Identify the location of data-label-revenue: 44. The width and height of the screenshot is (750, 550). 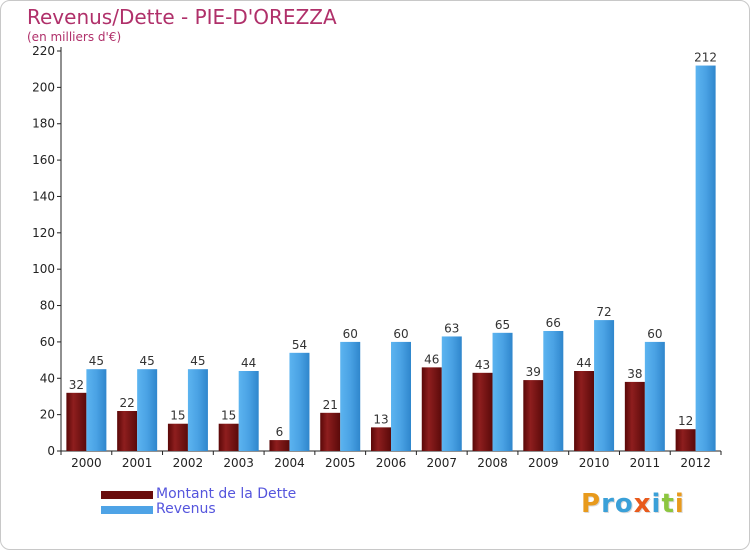
(248, 363).